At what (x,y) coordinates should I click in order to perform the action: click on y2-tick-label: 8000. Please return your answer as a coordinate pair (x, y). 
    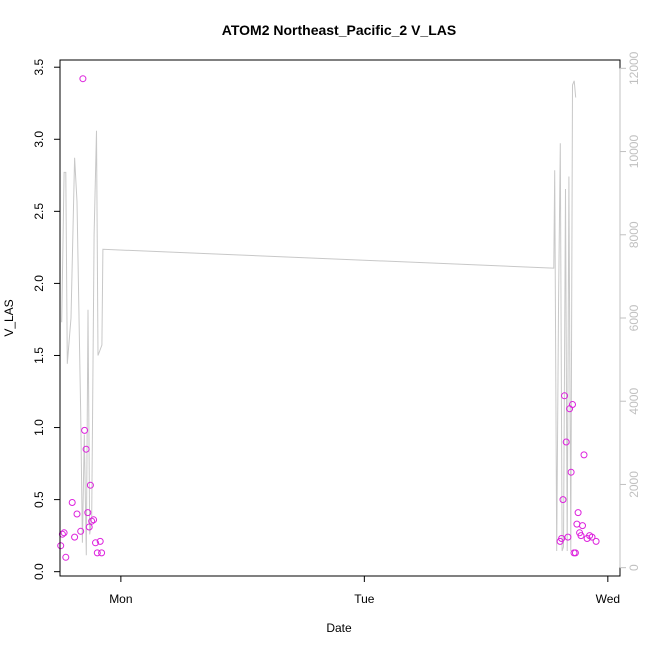
    Looking at the image, I should click on (634, 234).